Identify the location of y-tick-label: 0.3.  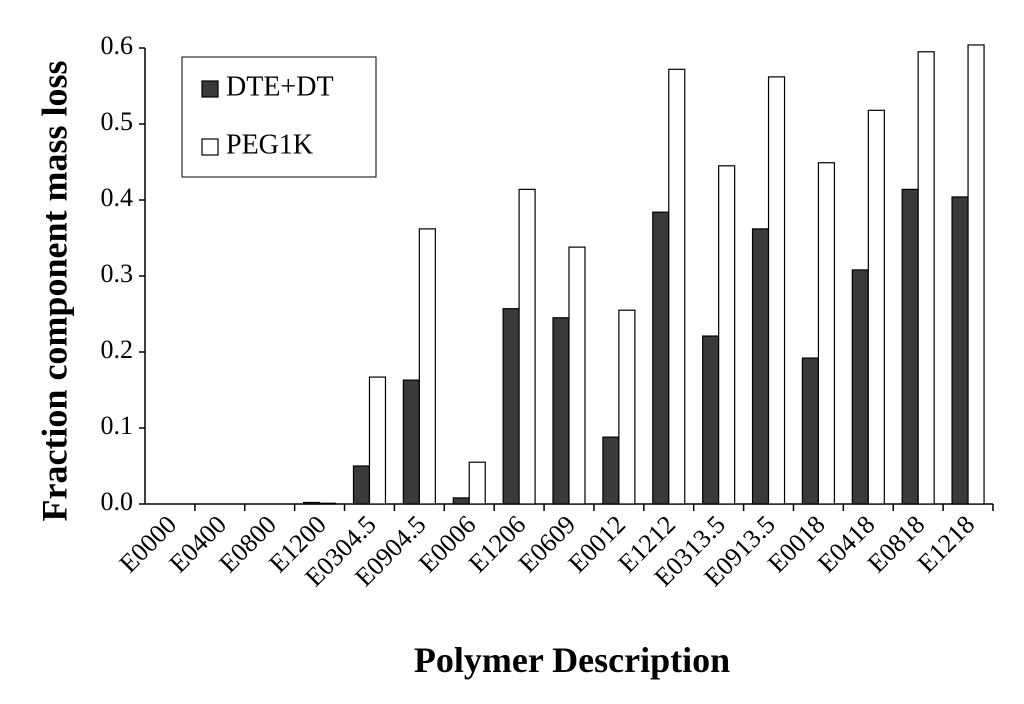
(117, 273).